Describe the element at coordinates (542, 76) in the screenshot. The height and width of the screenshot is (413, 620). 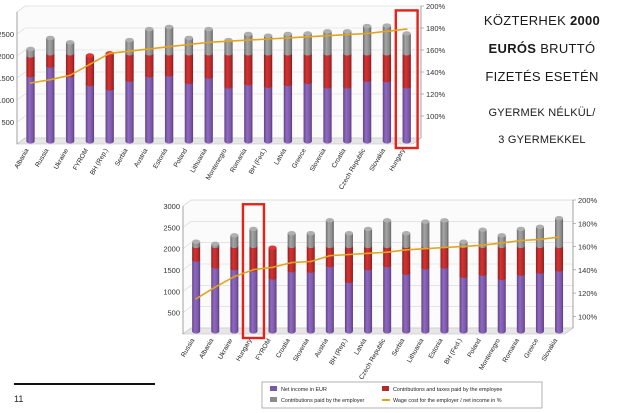
I see `side-title-line-3: FIZETÉS ESETÉN` at that location.